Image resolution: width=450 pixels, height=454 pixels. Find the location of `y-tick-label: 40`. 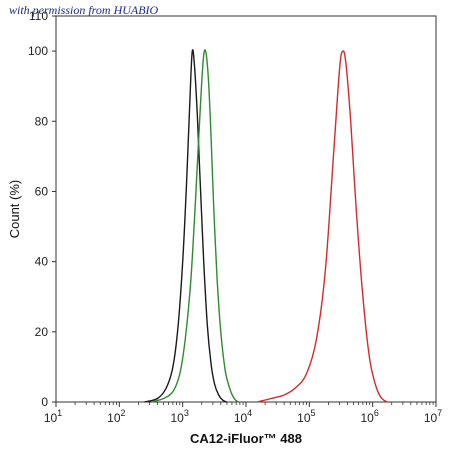

y-tick-label: 40 is located at coordinates (42, 262).